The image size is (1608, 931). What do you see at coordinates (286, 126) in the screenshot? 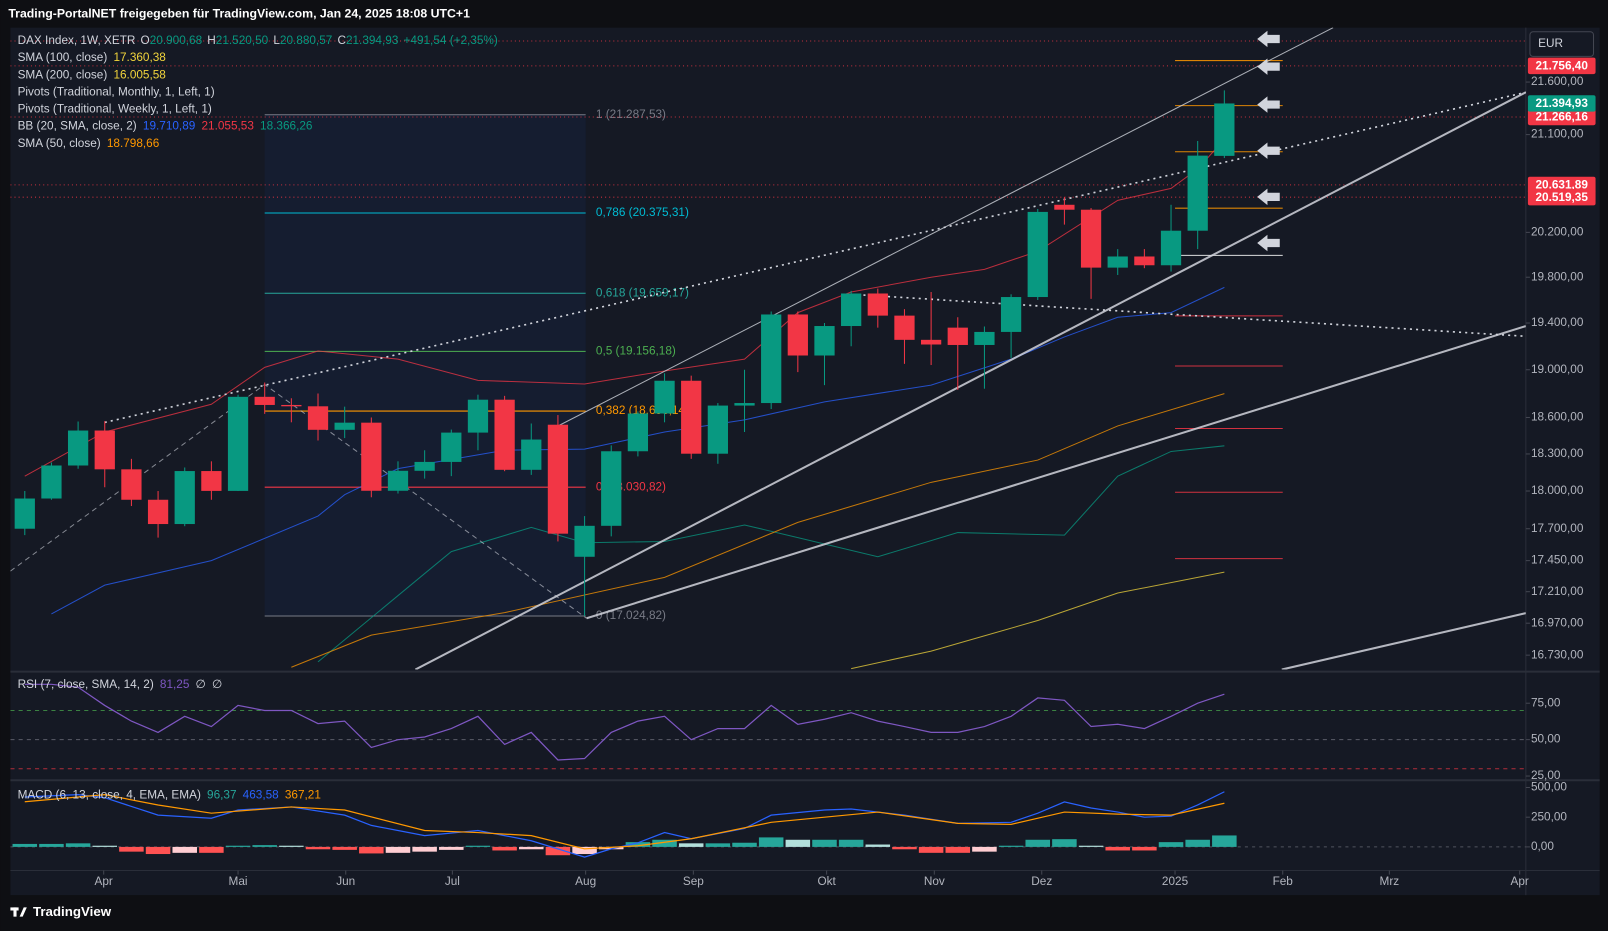
I see `indicator-value: 18.366,26` at bounding box center [286, 126].